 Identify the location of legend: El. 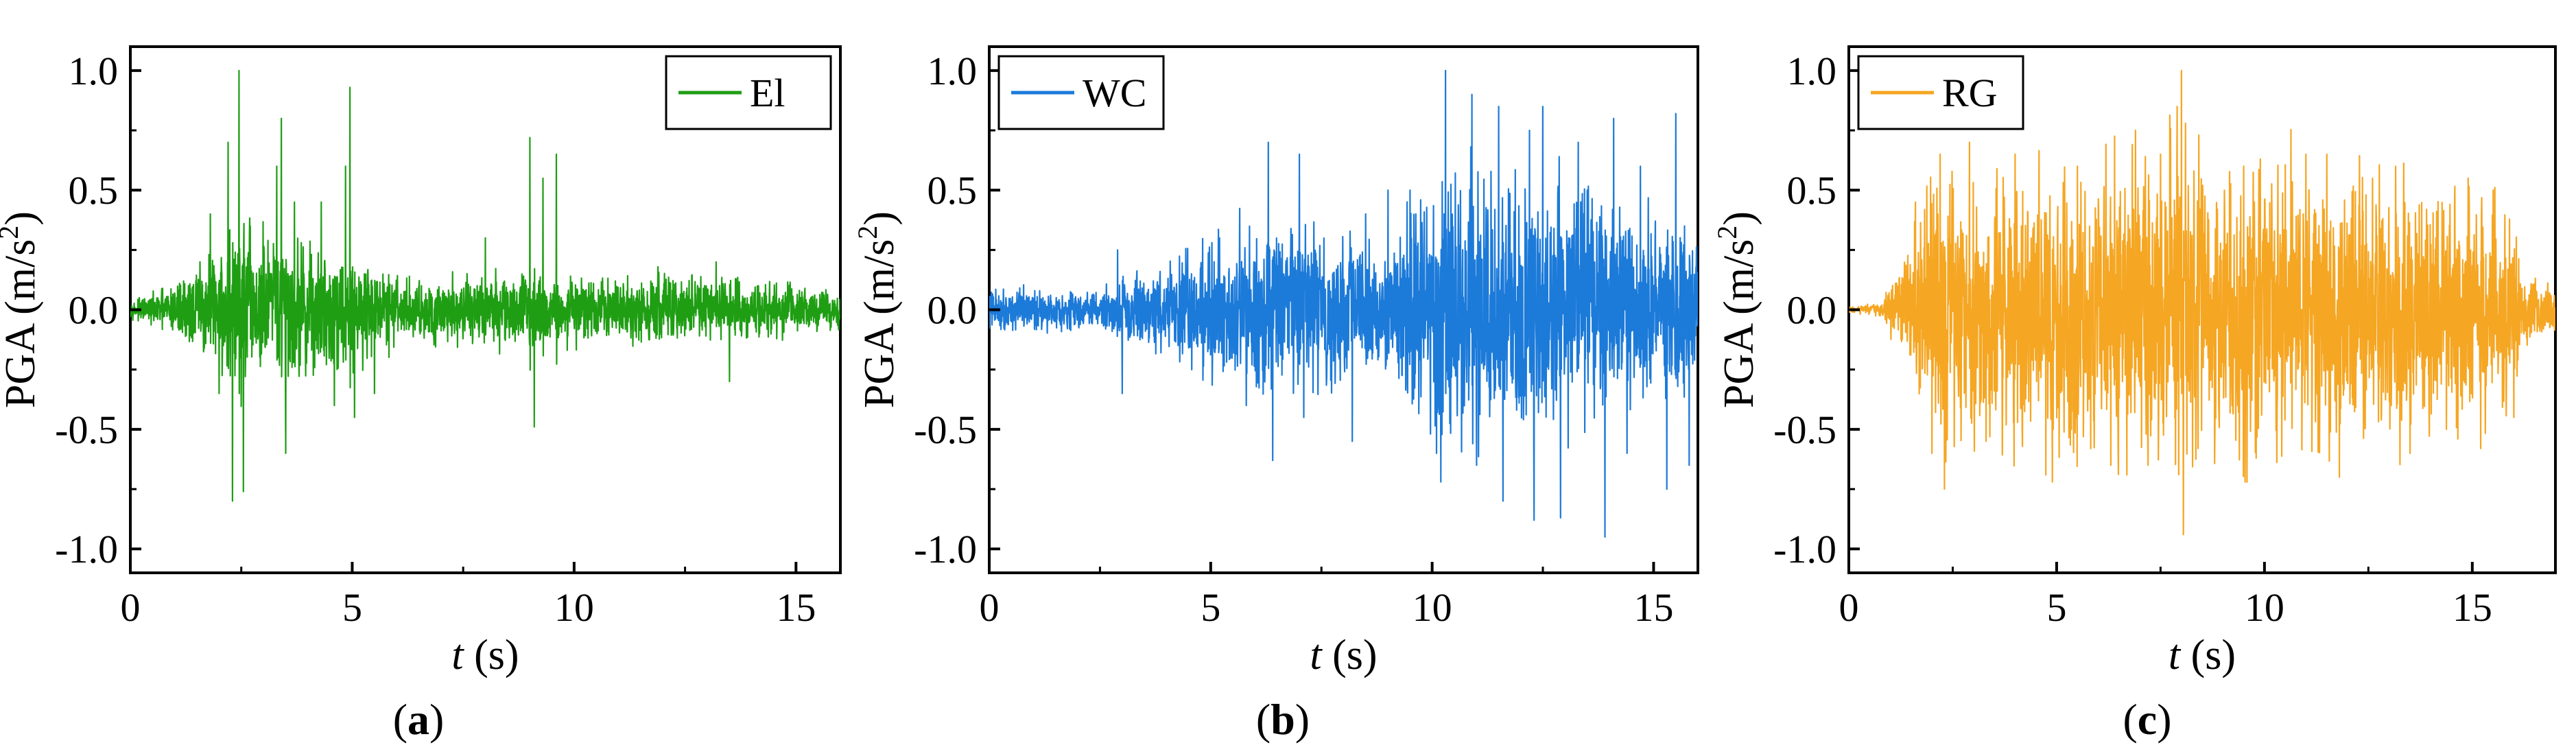
(748, 92).